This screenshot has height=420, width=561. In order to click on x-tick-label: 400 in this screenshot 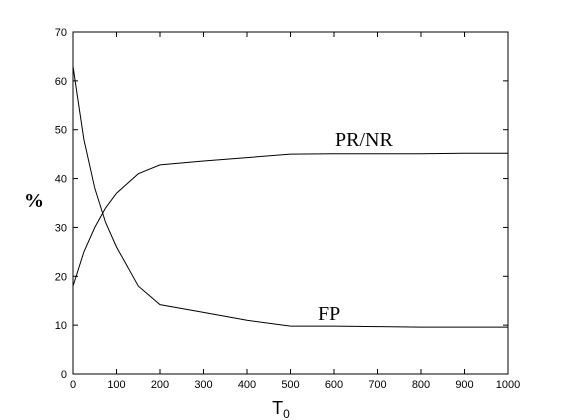, I will do `click(247, 385)`.